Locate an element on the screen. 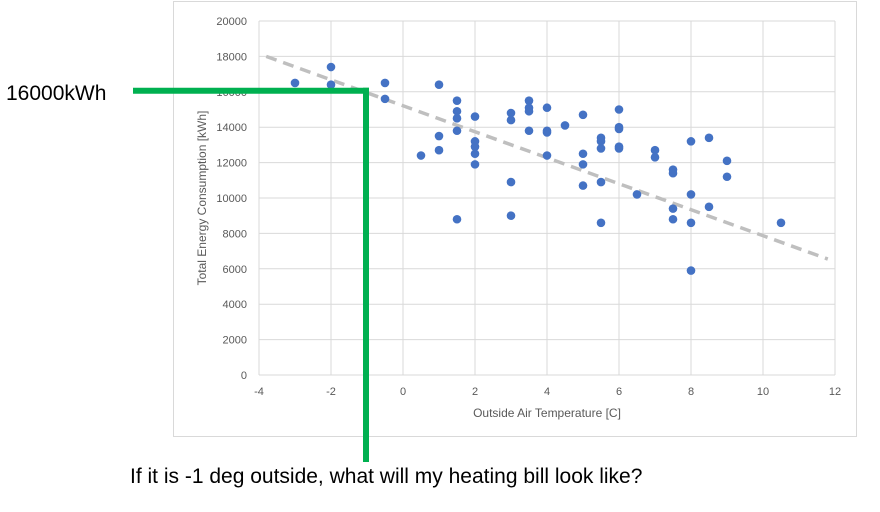 Image resolution: width=880 pixels, height=512 pixels. x-tick-label: -2 is located at coordinates (331, 392).